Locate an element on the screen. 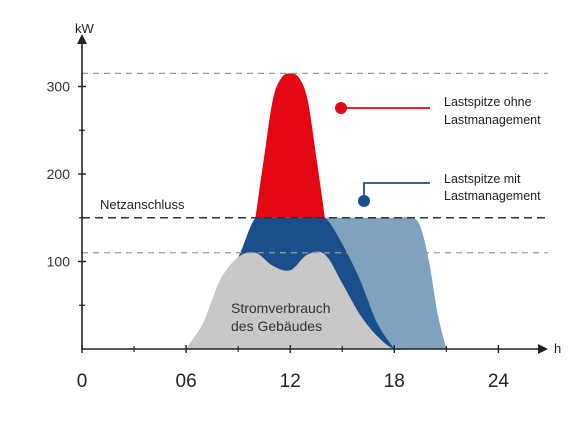 The image size is (587, 432). x-axis-arrow-icon is located at coordinates (543, 349).